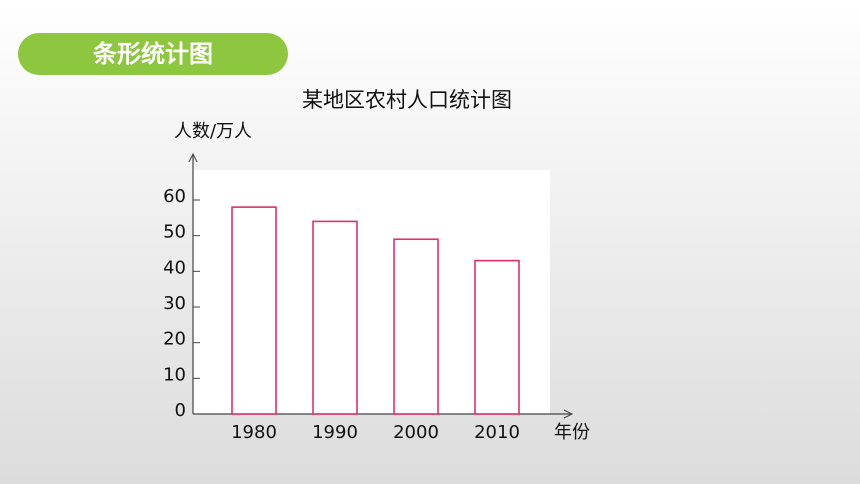 The image size is (860, 484). Describe the element at coordinates (497, 432) in the screenshot. I see `x-tick-label: 2010` at that location.